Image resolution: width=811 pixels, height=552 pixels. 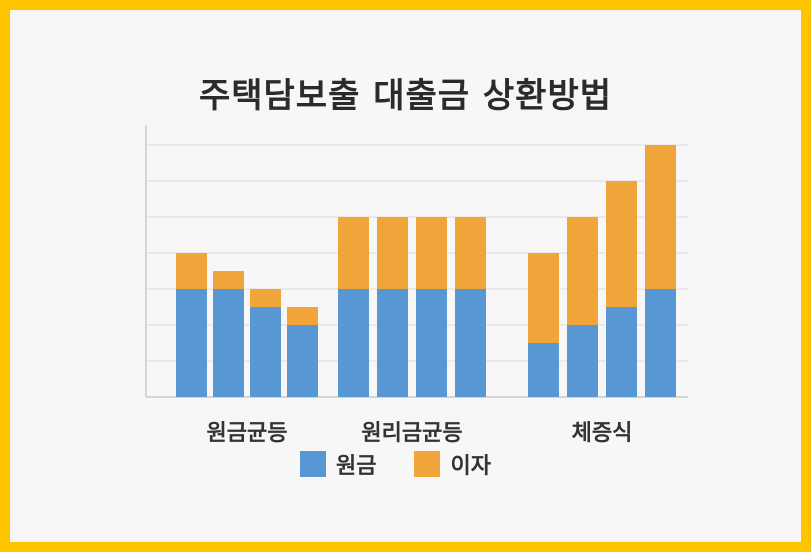 I want to click on legend-label-interest: 이자, so click(x=470, y=466).